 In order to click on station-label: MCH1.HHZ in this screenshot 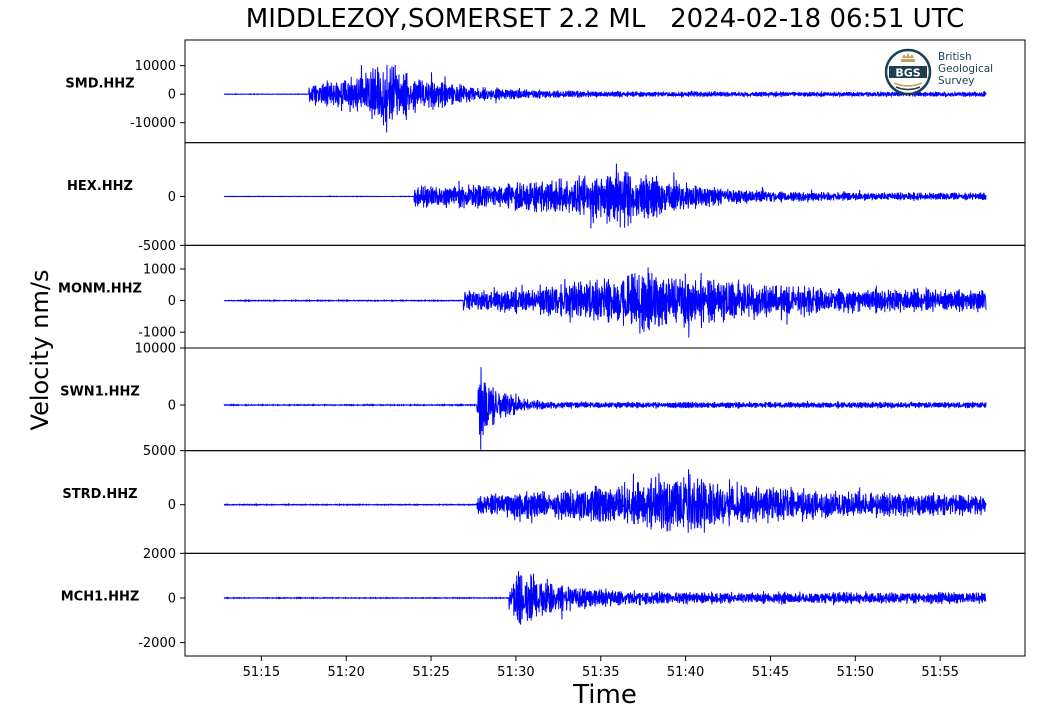, I will do `click(100, 597)`.